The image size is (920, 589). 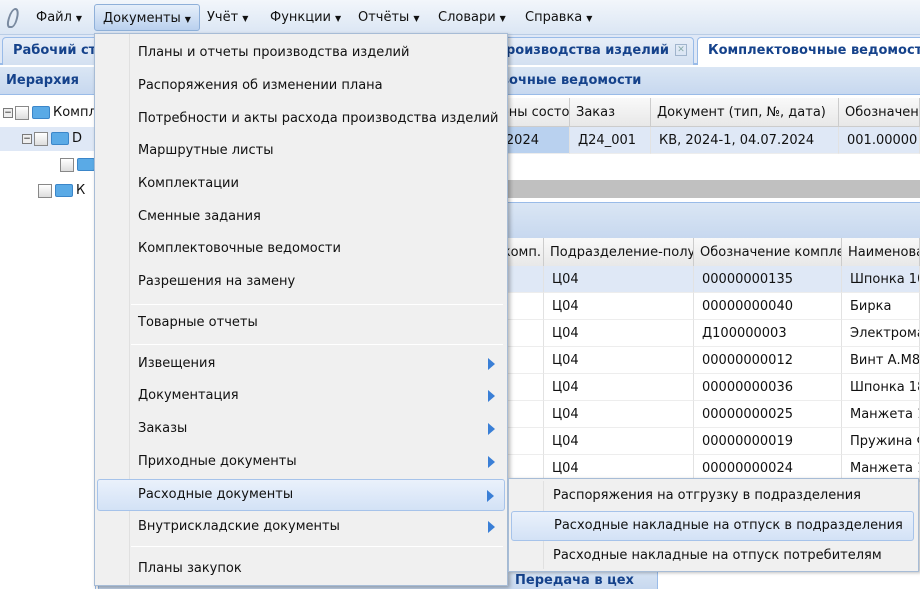 I want to click on menu-item: Комплектации, so click(x=301, y=184).